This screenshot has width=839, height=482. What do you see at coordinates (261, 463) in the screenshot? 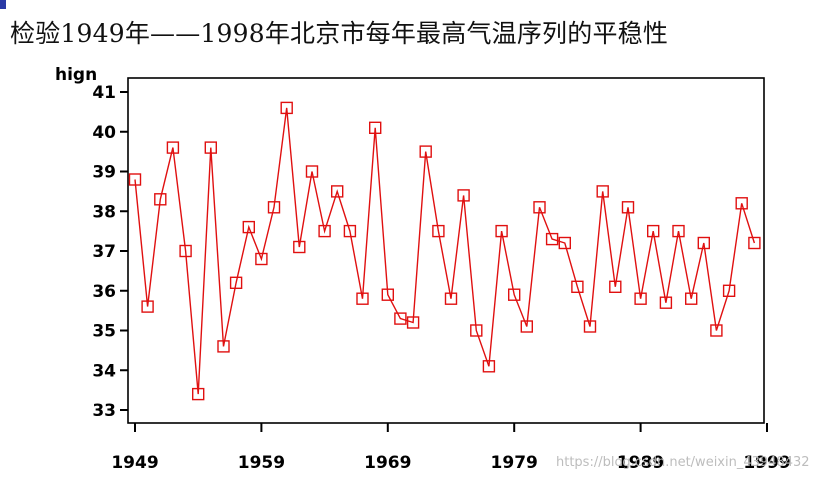
I see `x-tick-label: 1959` at bounding box center [261, 463].